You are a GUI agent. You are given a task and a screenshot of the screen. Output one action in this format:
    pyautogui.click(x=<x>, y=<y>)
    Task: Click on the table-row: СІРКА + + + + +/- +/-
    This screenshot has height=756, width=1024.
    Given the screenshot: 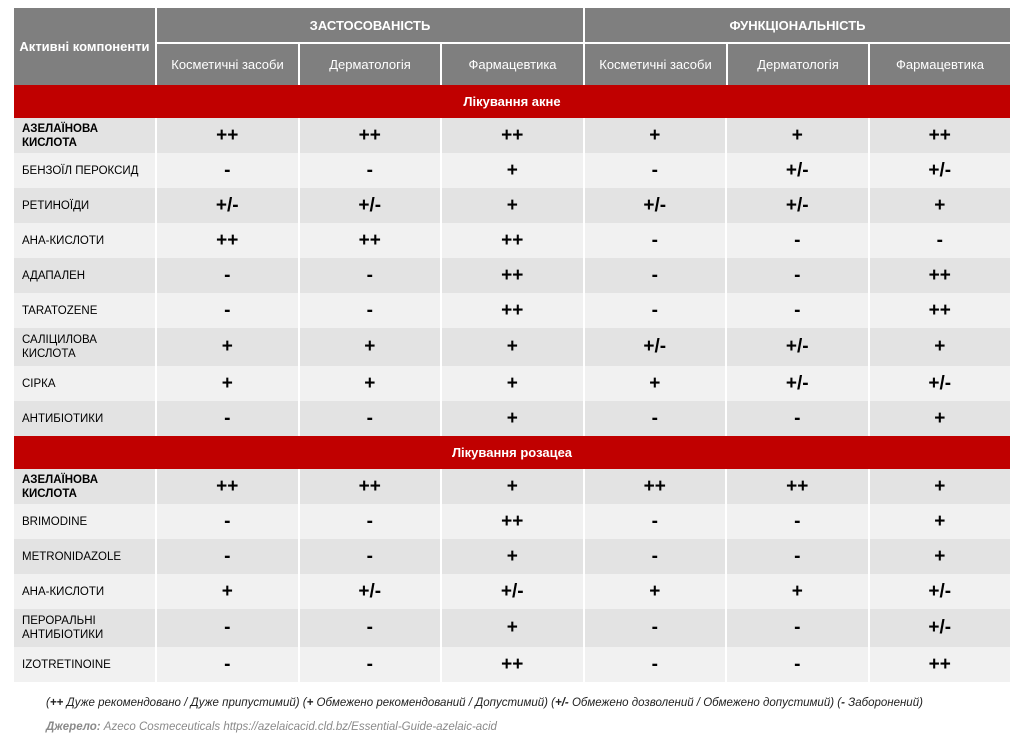 What is the action you would take?
    pyautogui.click(x=512, y=383)
    